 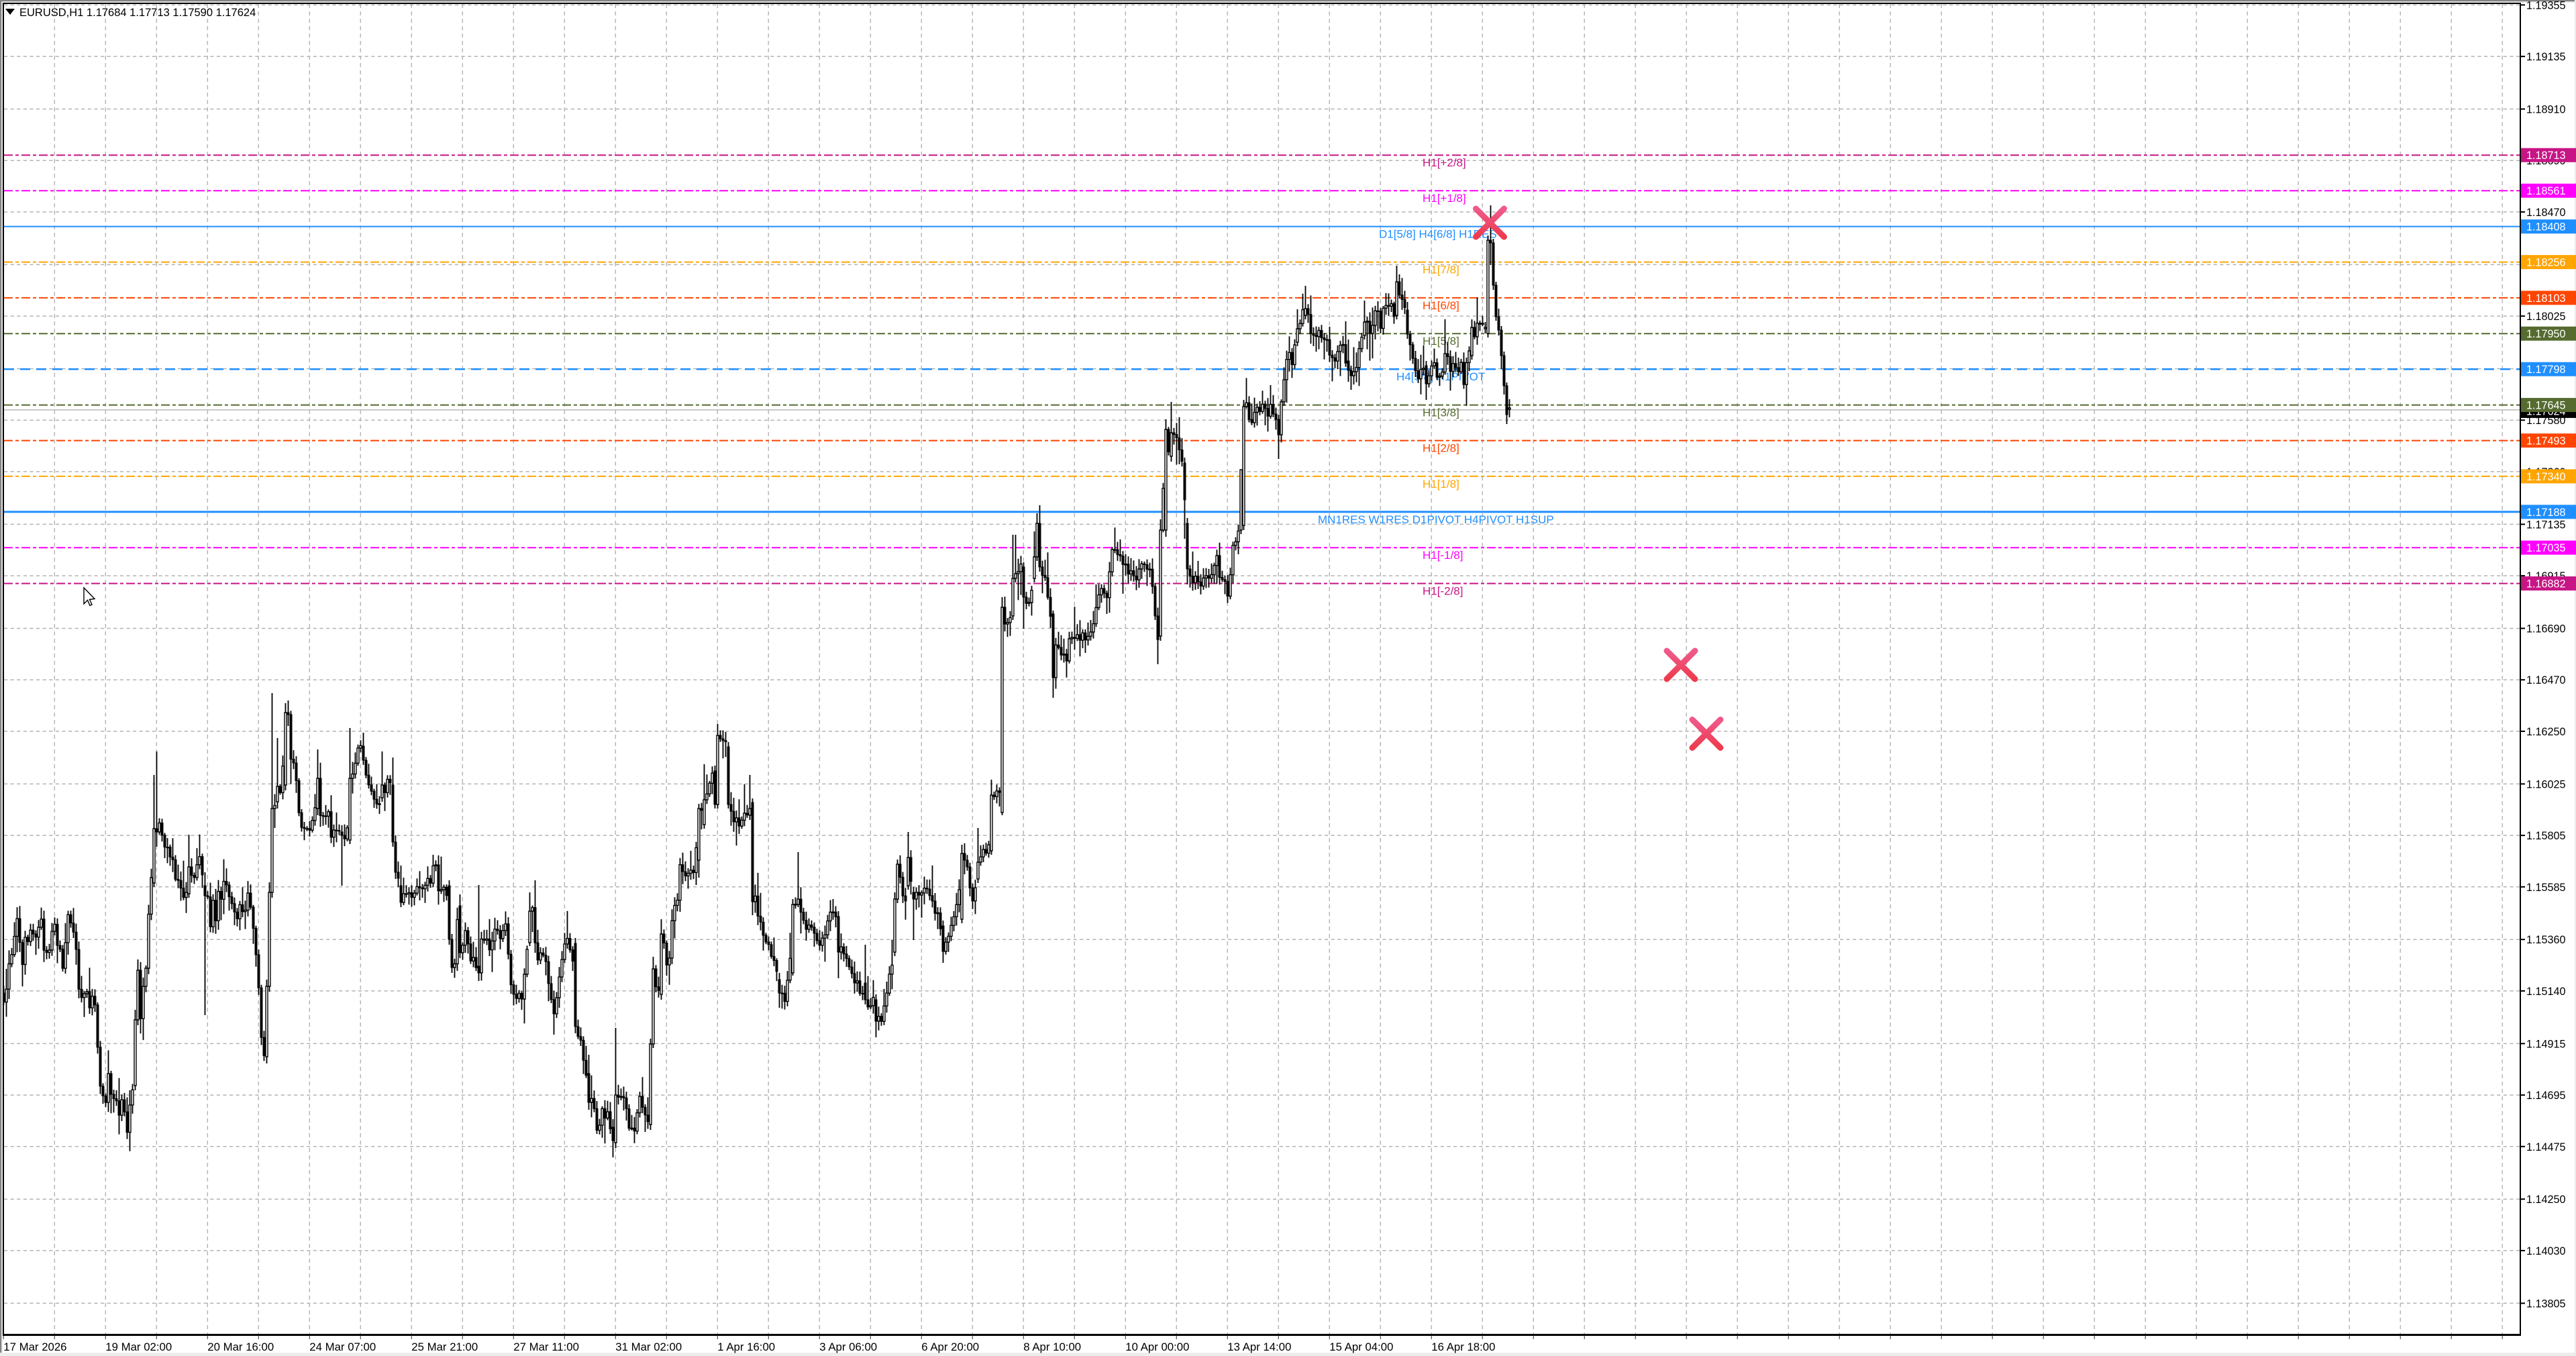 I want to click on svg-text: 1.17135, so click(x=2546, y=525).